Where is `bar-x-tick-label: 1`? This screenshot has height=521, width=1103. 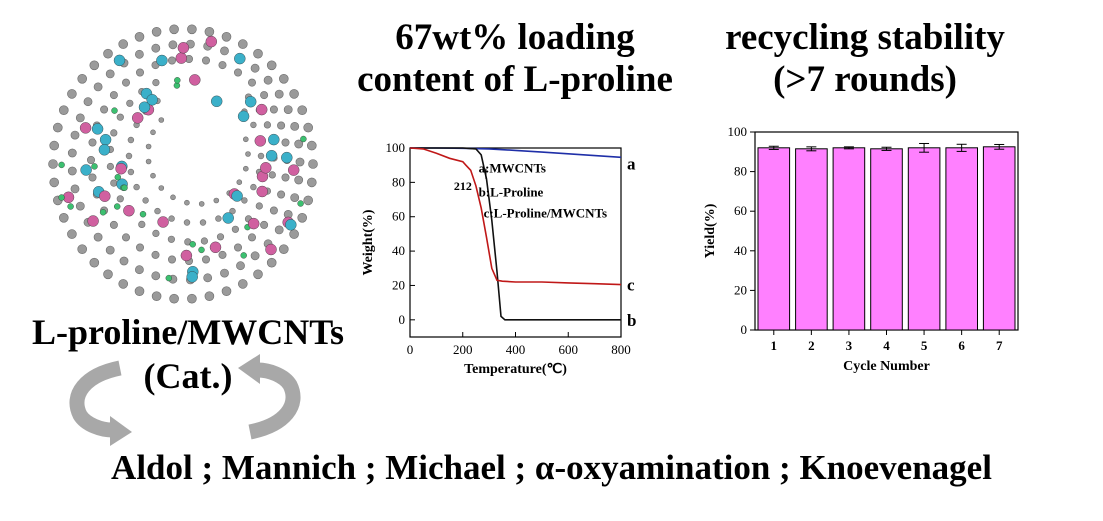
bar-x-tick-label: 1 is located at coordinates (774, 345).